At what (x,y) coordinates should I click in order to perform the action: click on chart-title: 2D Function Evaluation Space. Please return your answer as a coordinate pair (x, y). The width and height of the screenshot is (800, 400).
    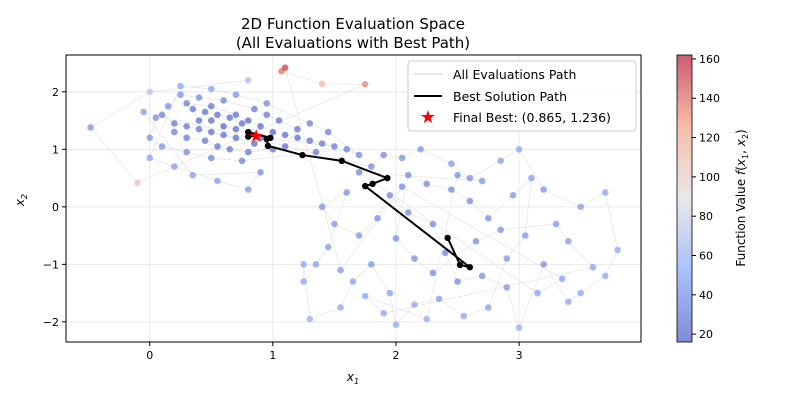
    Looking at the image, I should click on (353, 24).